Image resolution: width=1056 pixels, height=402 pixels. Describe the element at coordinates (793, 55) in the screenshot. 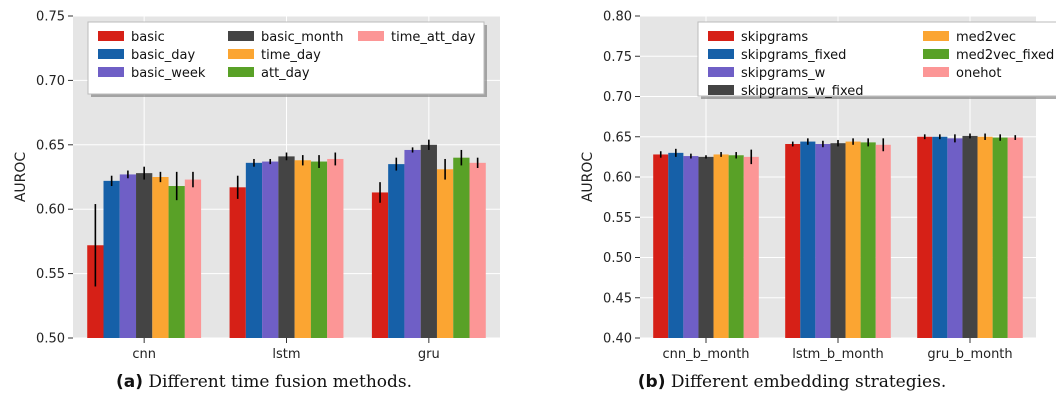

I see `legend-label: skipgrams_fixed` at that location.